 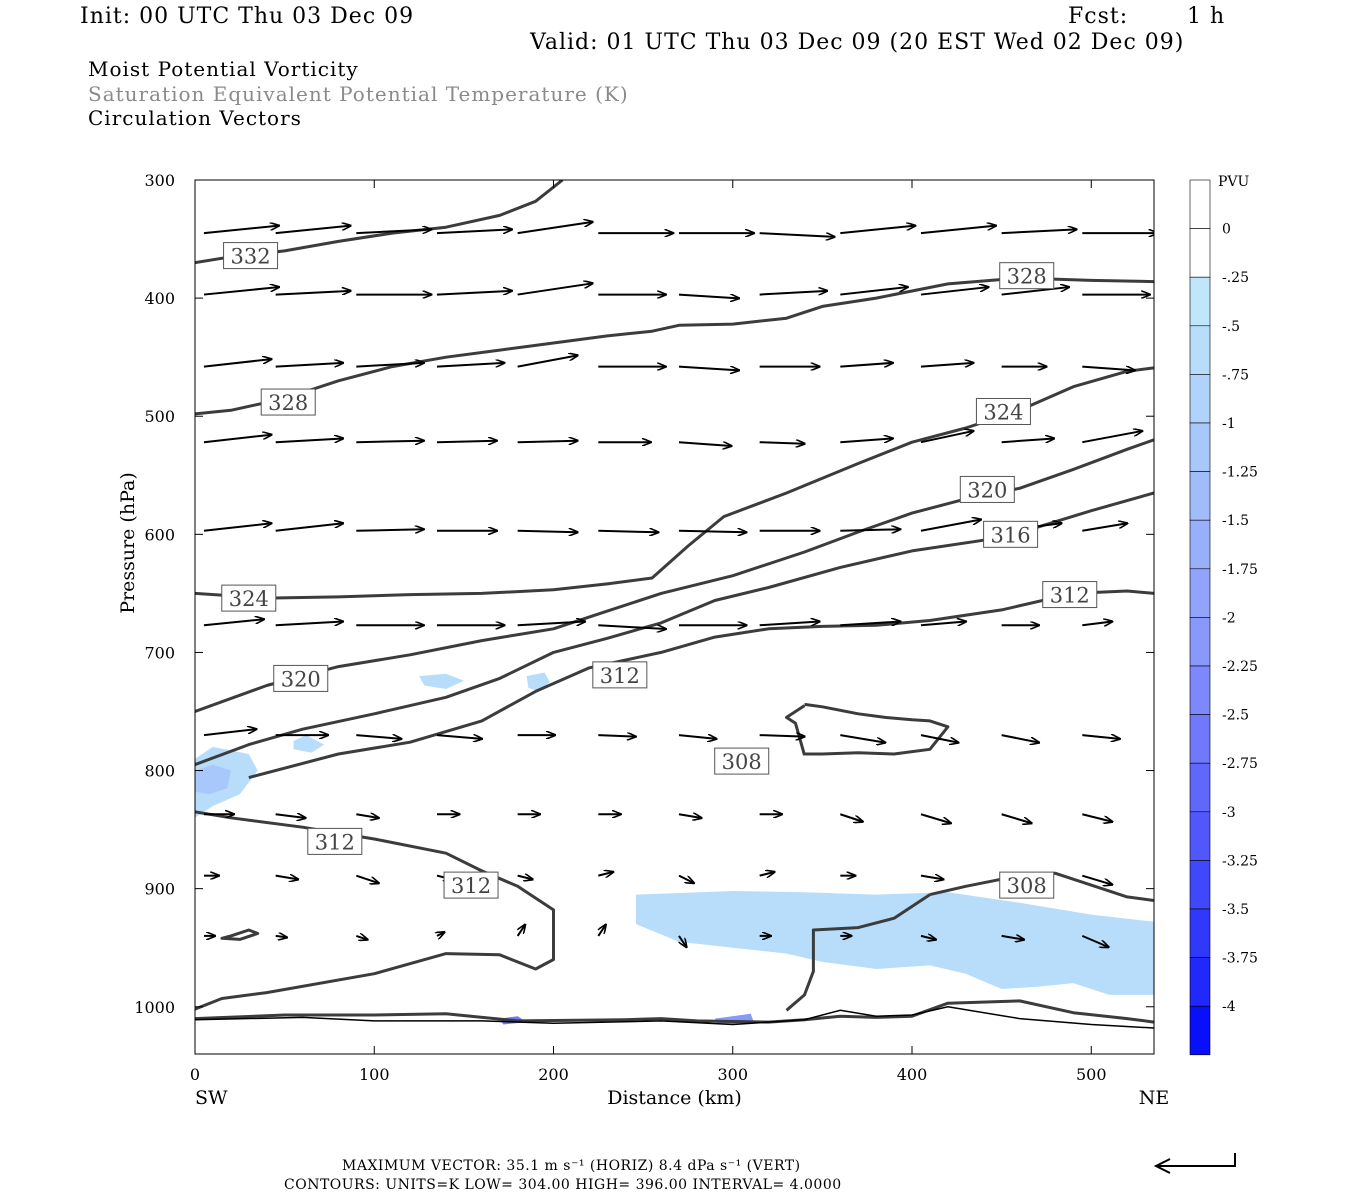 I want to click on x-tick-label: 0, so click(x=195, y=1074).